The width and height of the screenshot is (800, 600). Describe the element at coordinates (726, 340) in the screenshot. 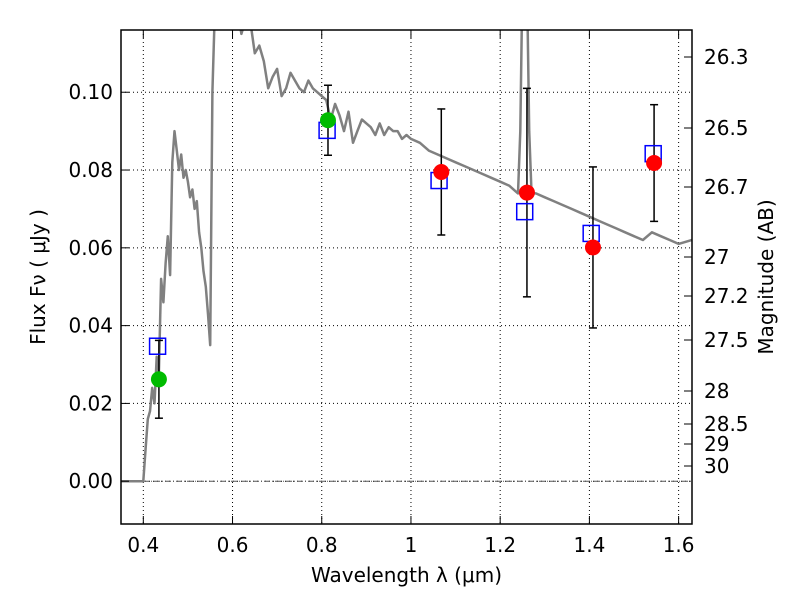

I see `magnitude-tick-label: 27.5` at that location.